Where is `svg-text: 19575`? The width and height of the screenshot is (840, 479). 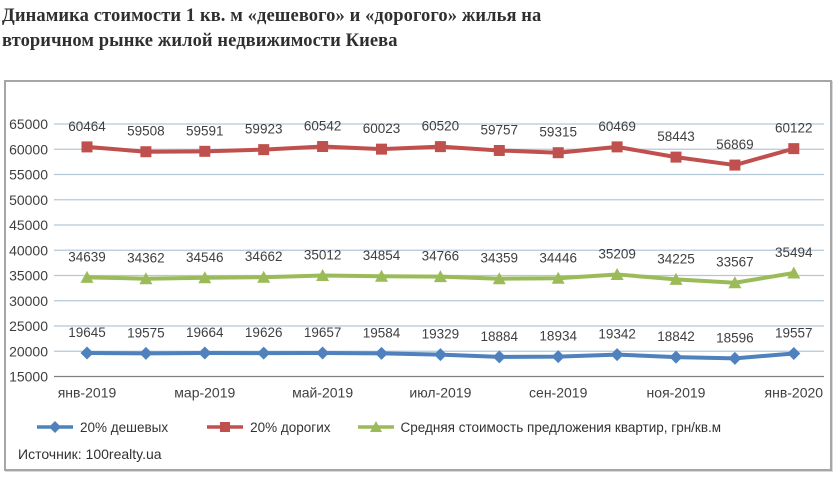 svg-text: 19575 is located at coordinates (146, 332).